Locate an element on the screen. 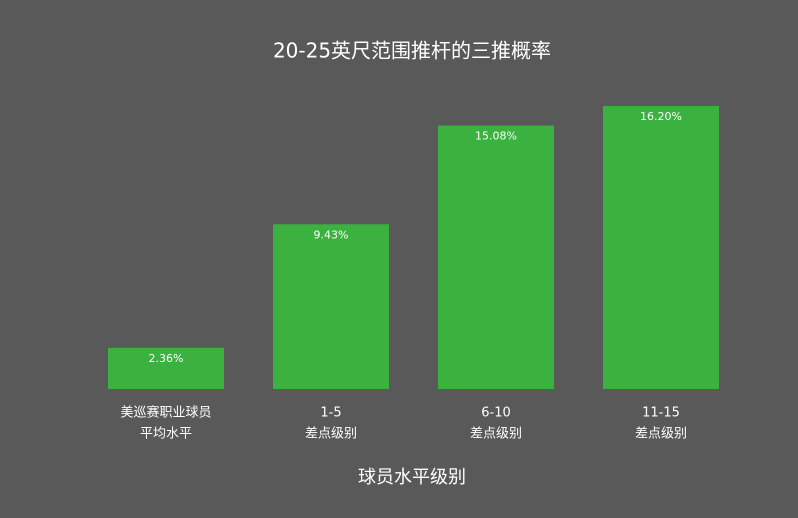  x-tick-label: 11-15 is located at coordinates (661, 413).